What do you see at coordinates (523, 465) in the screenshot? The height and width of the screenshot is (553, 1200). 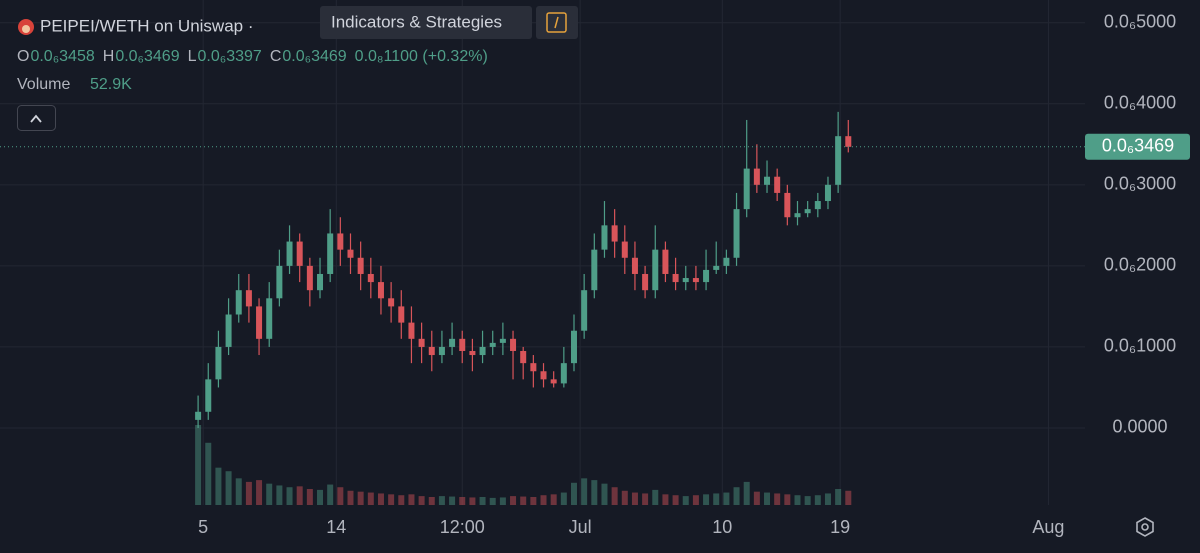 I see `volume-bars` at bounding box center [523, 465].